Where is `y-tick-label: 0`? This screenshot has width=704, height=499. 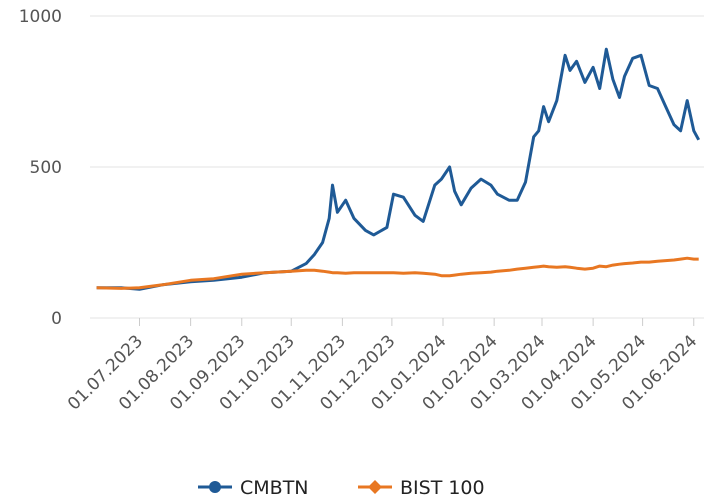
y-tick-label: 0 is located at coordinates (56, 319).